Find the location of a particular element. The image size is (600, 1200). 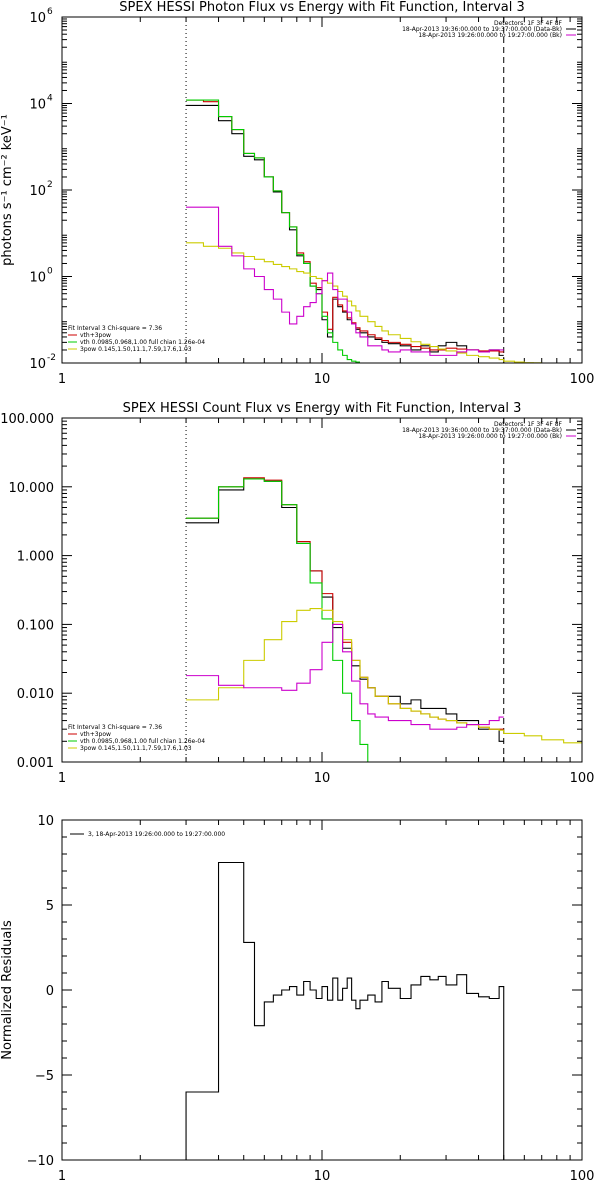

y-tick-label: −10 is located at coordinates (40, 1161).